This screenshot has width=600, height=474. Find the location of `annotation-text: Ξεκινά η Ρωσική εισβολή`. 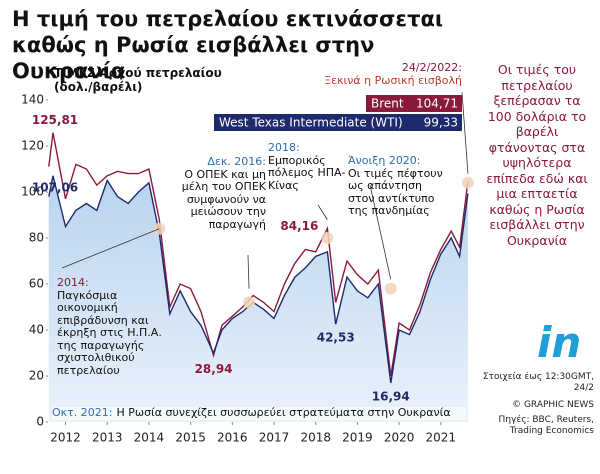

annotation-text: Ξεκινά η Ρωσική εισβολή is located at coordinates (393, 80).